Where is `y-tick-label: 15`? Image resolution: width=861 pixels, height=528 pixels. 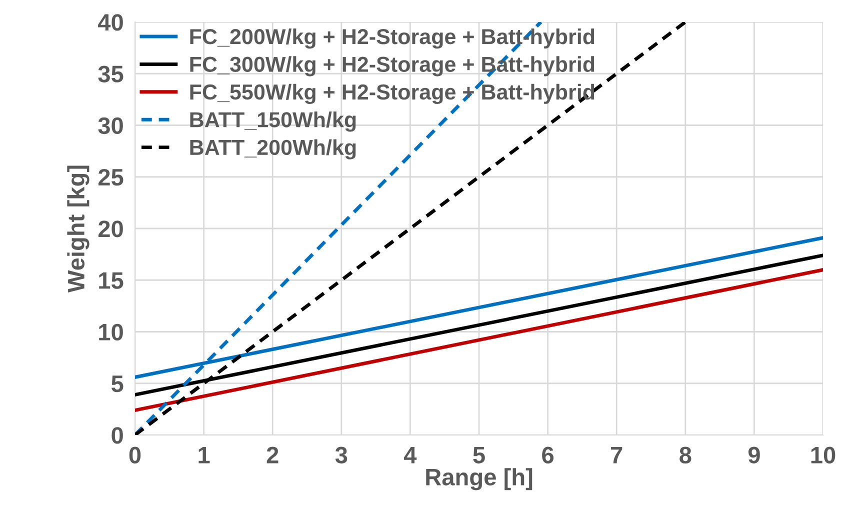
y-tick-label: 15 is located at coordinates (111, 280).